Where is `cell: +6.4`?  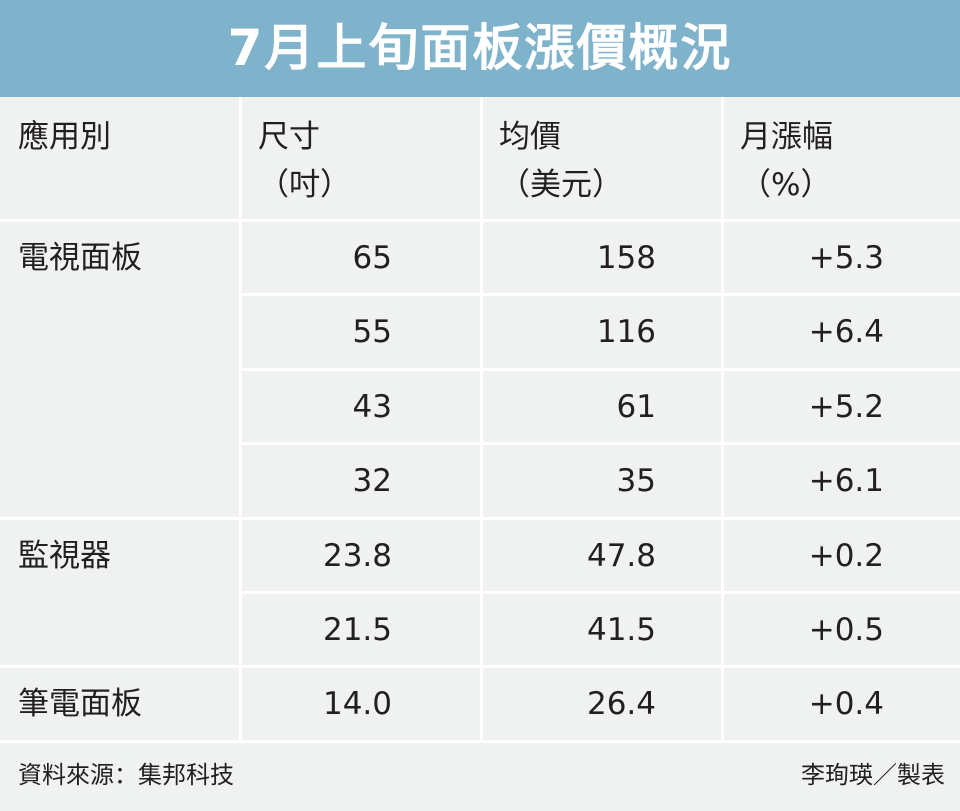
cell: +6.4 is located at coordinates (846, 332).